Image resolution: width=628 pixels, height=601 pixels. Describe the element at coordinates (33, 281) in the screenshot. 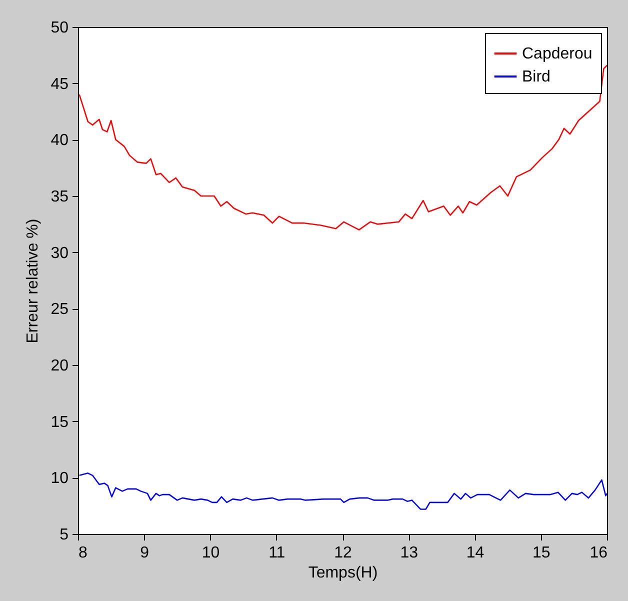

I see `y-axis-title: Erreur relative %)` at that location.